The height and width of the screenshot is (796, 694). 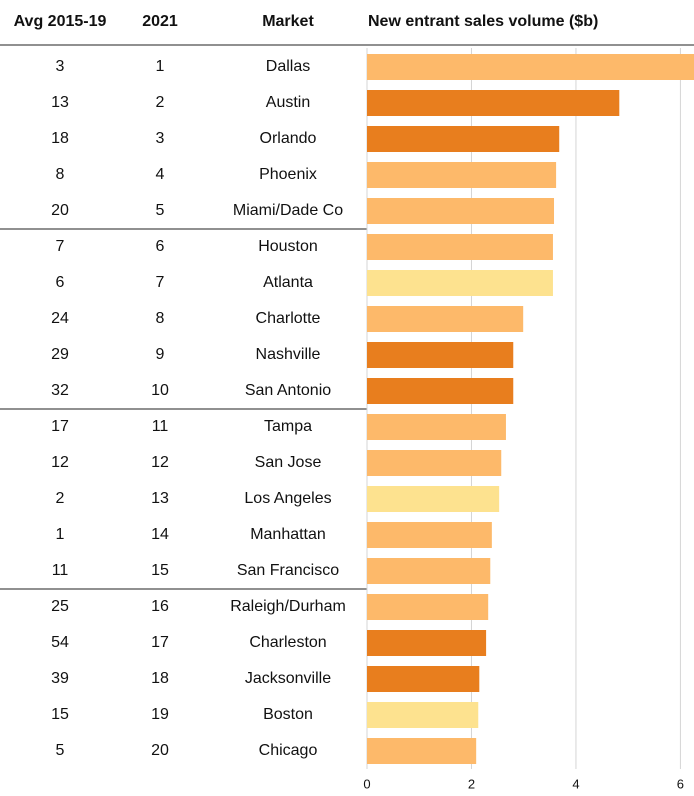 What do you see at coordinates (60, 66) in the screenshot?
I see `avg-rank: 3` at bounding box center [60, 66].